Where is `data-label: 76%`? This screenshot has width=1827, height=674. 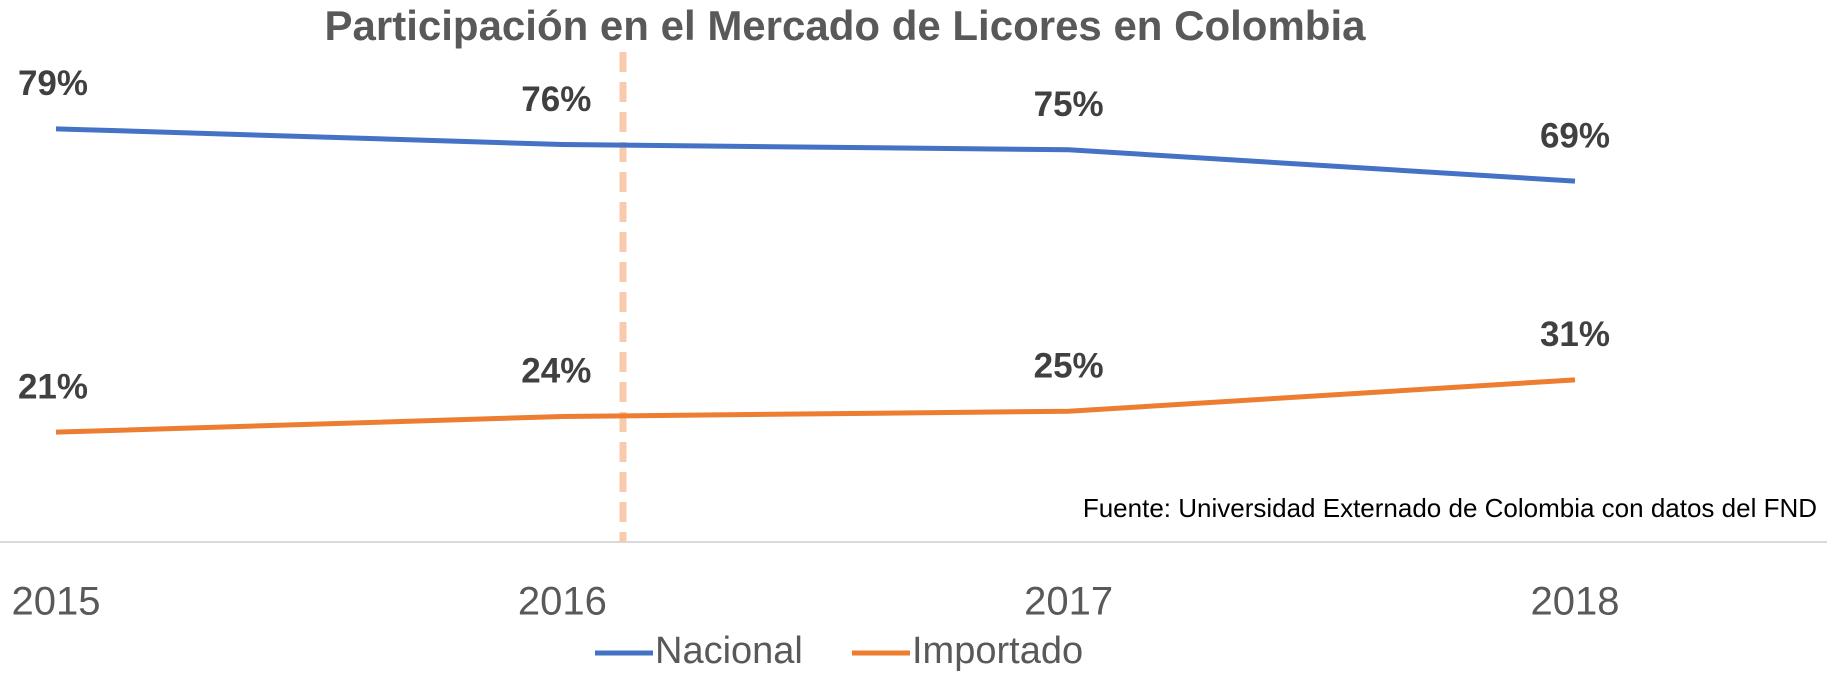
data-label: 76% is located at coordinates (556, 99).